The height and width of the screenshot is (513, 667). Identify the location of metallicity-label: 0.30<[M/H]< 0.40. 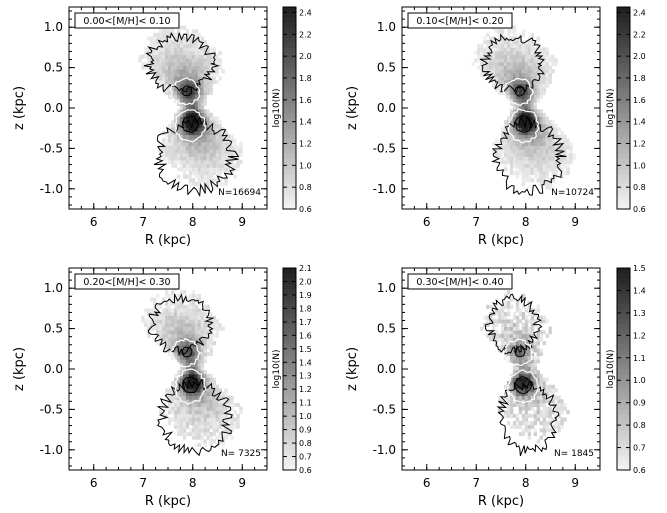
(459, 282).